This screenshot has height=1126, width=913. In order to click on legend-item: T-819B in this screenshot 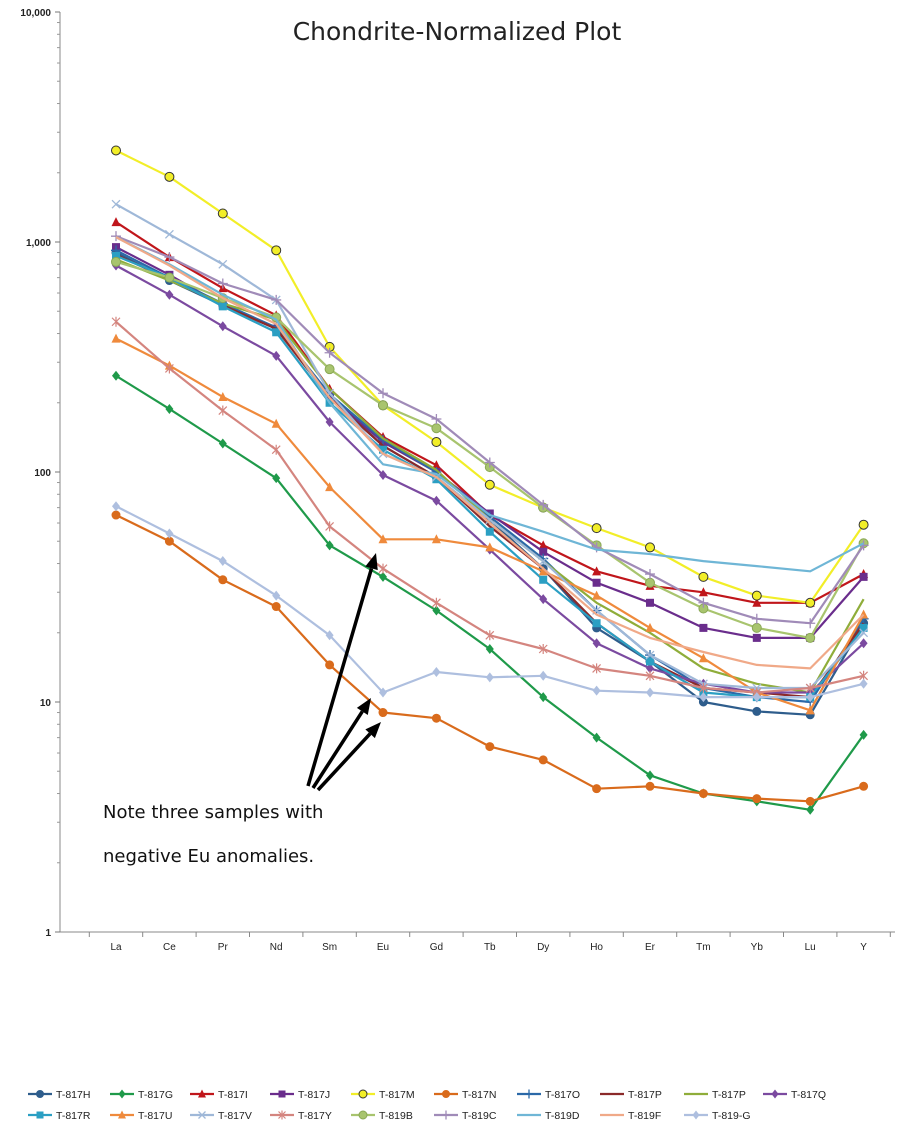, I will do `click(382, 1116)`.